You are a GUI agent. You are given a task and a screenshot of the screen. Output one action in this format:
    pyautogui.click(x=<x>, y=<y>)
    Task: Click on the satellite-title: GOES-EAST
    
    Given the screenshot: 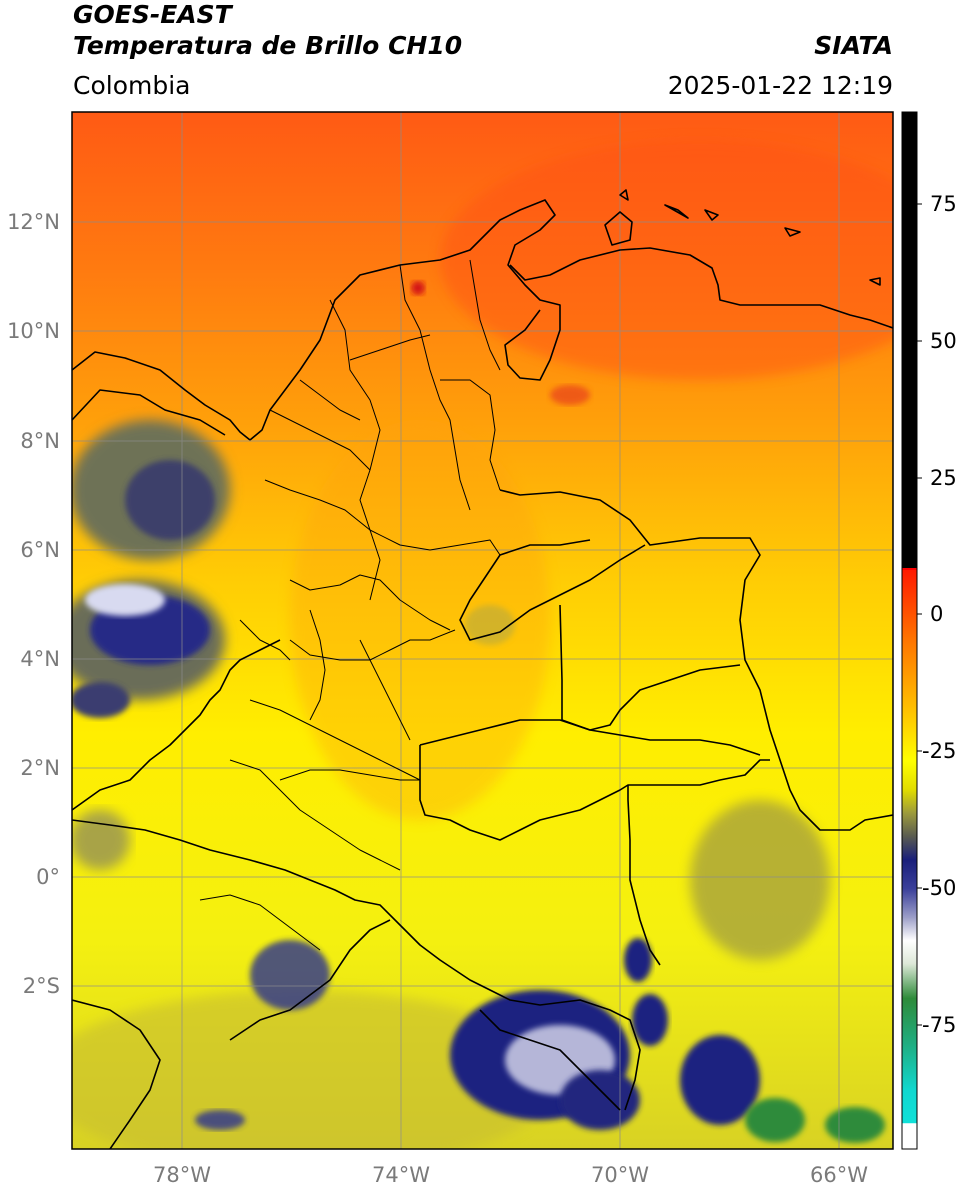 What is the action you would take?
    pyautogui.click(x=152, y=14)
    